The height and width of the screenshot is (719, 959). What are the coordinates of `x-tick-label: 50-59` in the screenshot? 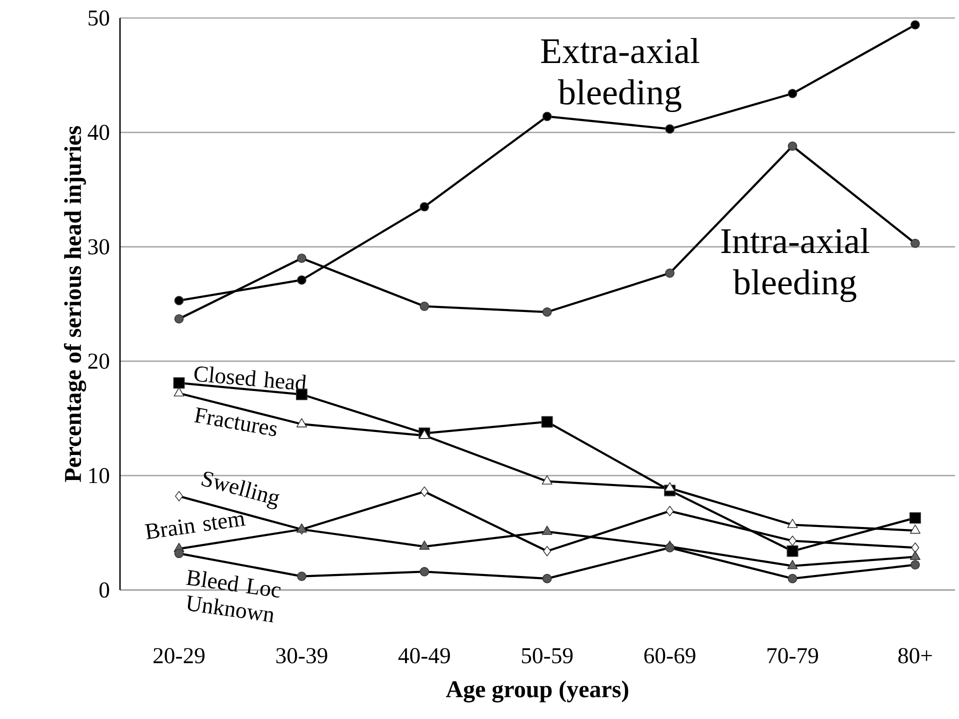 It's located at (547, 656).